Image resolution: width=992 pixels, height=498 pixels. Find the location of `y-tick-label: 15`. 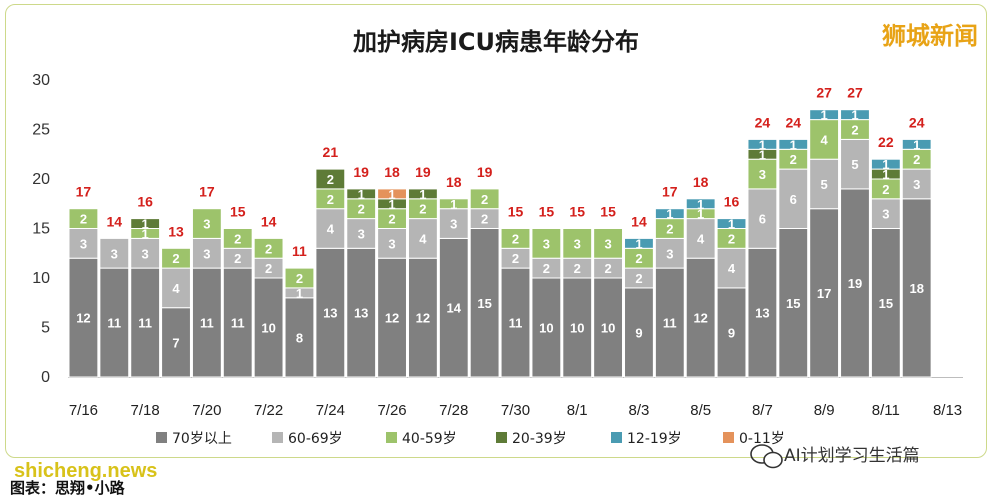

y-tick-label: 15 is located at coordinates (41, 229).